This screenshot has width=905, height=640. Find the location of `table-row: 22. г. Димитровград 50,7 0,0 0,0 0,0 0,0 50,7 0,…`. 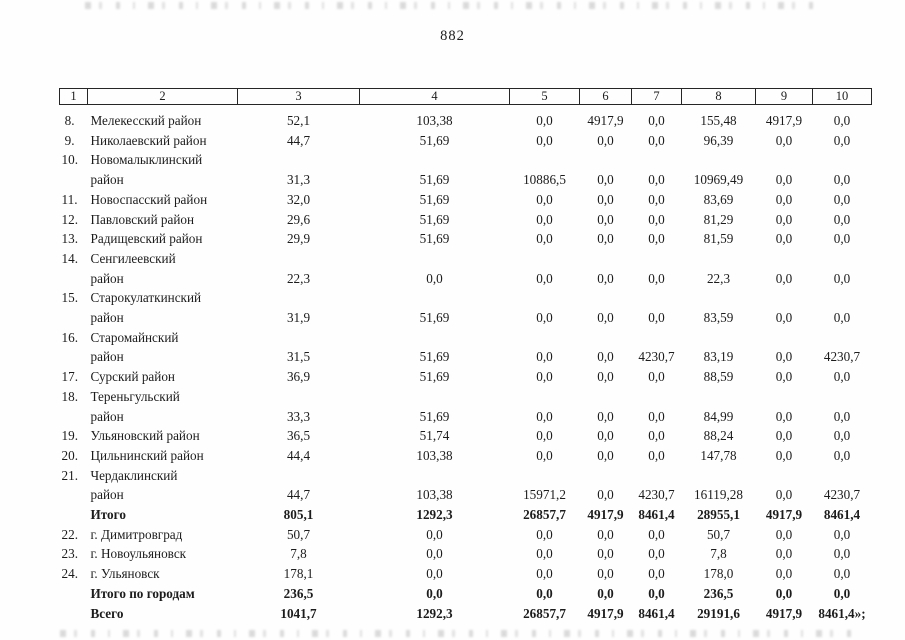

table-row: 22. г. Димитровград 50,7 0,0 0,0 0,0 0,0 50,7 0,… is located at coordinates (466, 535).